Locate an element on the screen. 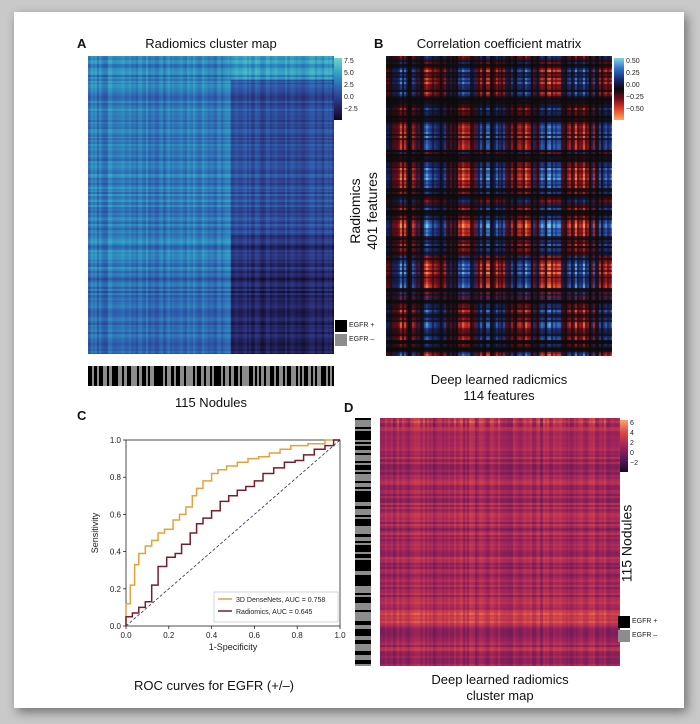  y-tick-label-0: 0.0 is located at coordinates (116, 626).